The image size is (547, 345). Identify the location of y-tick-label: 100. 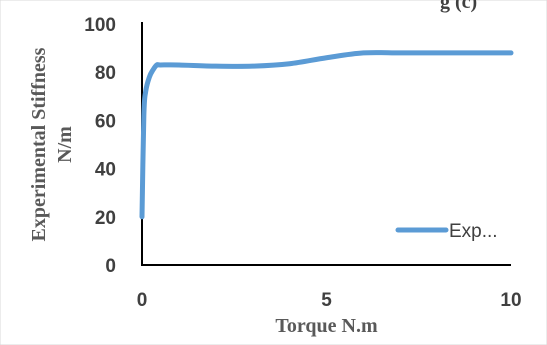
(100, 25).